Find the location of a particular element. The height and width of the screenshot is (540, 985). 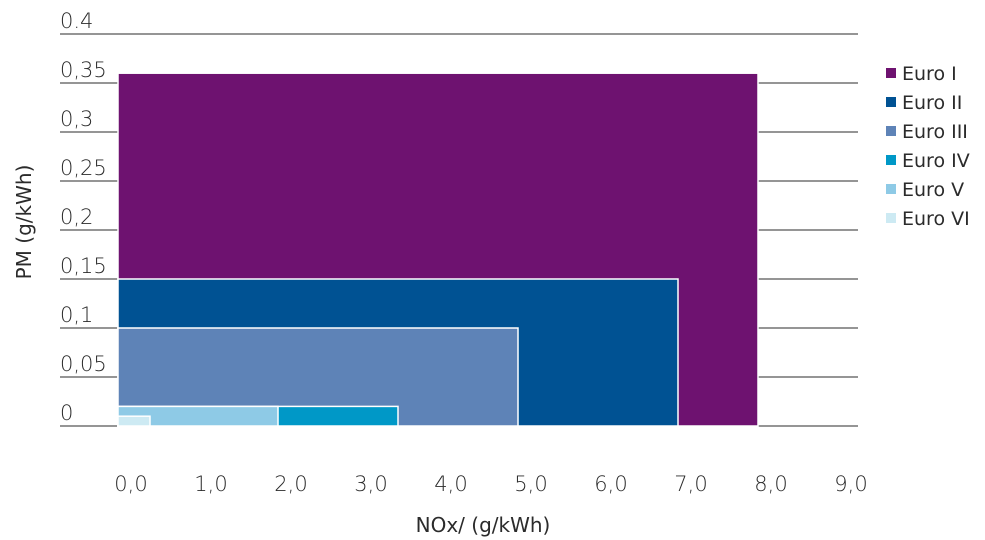

x-tick-label: 1,0 is located at coordinates (210, 484).